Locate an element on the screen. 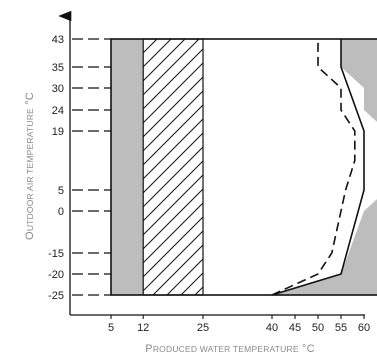  y-tick-label: 24 is located at coordinates (58, 111).